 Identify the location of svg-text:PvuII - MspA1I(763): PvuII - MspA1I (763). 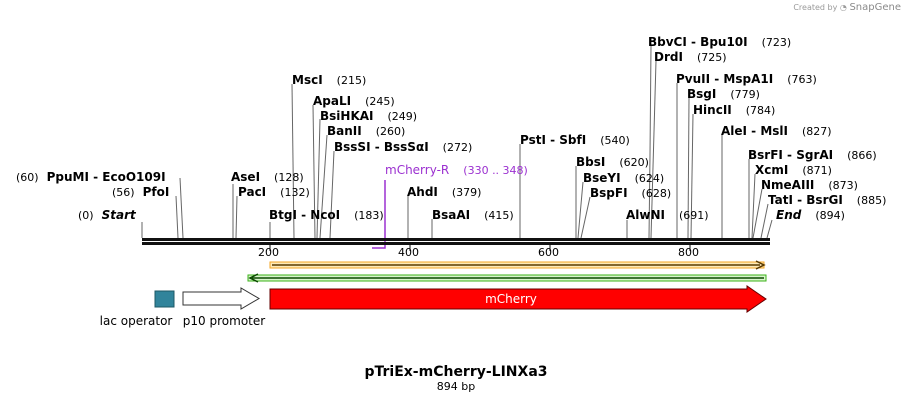
(746, 79).